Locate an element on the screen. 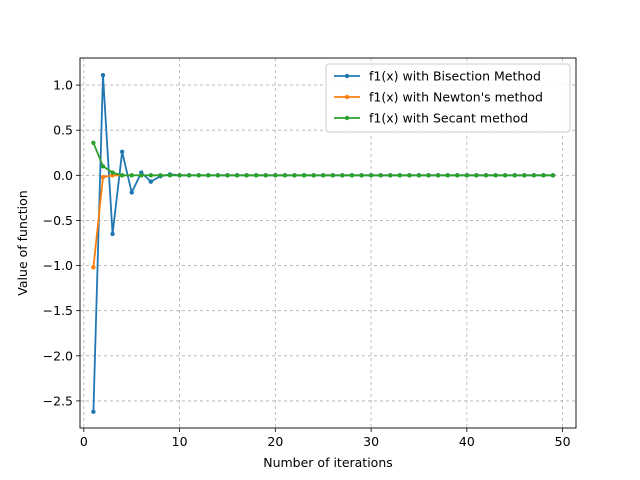 The width and height of the screenshot is (640, 480). y-tick-label: −2.5 is located at coordinates (58, 400).